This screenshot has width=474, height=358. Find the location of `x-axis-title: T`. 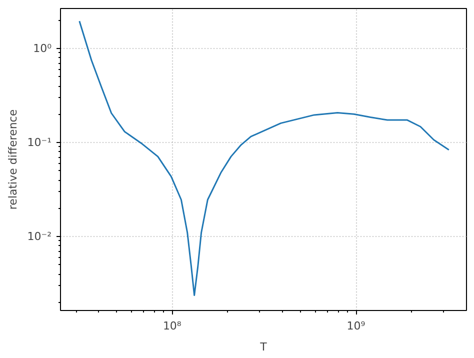

x-axis-title: T is located at coordinates (263, 347).